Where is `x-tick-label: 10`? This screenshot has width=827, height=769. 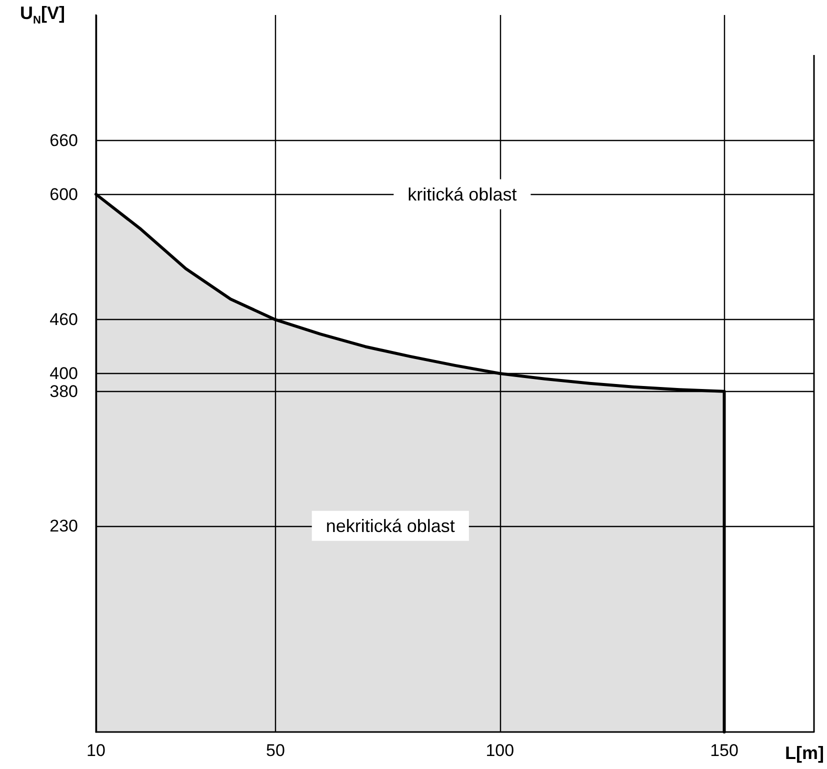 x-tick-label: 10 is located at coordinates (96, 750).